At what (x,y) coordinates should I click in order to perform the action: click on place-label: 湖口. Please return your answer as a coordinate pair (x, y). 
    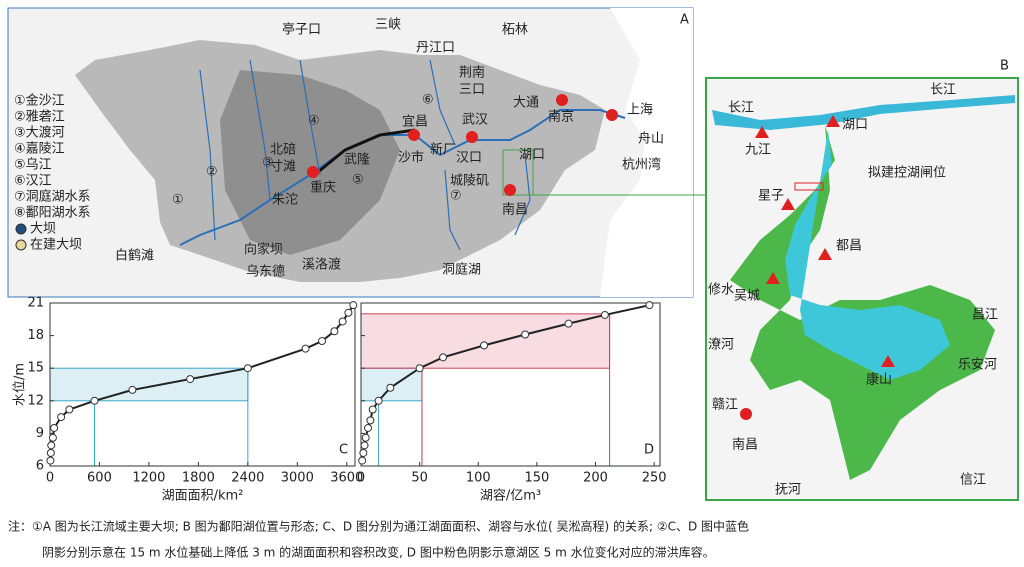
    Looking at the image, I should click on (855, 125).